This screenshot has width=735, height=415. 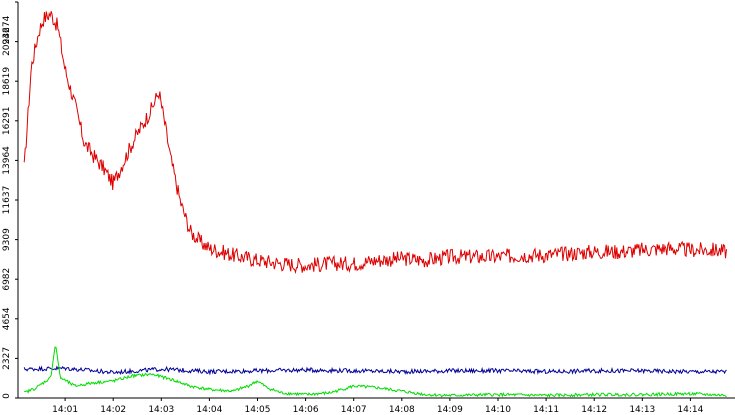 I want to click on y-tick-label: 0, so click(x=7, y=396).